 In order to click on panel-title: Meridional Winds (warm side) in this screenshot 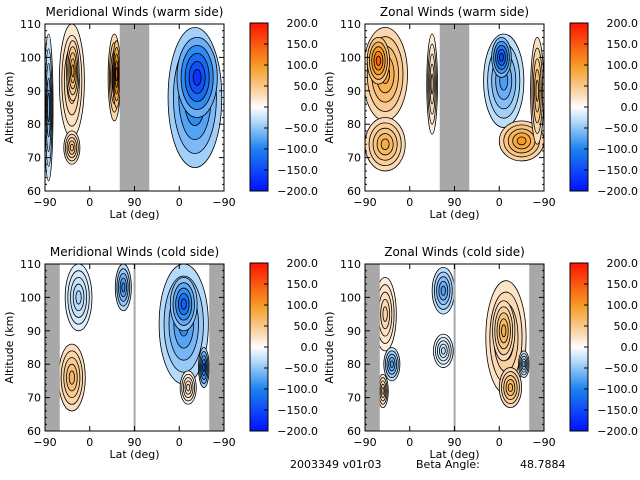, I will do `click(135, 12)`.